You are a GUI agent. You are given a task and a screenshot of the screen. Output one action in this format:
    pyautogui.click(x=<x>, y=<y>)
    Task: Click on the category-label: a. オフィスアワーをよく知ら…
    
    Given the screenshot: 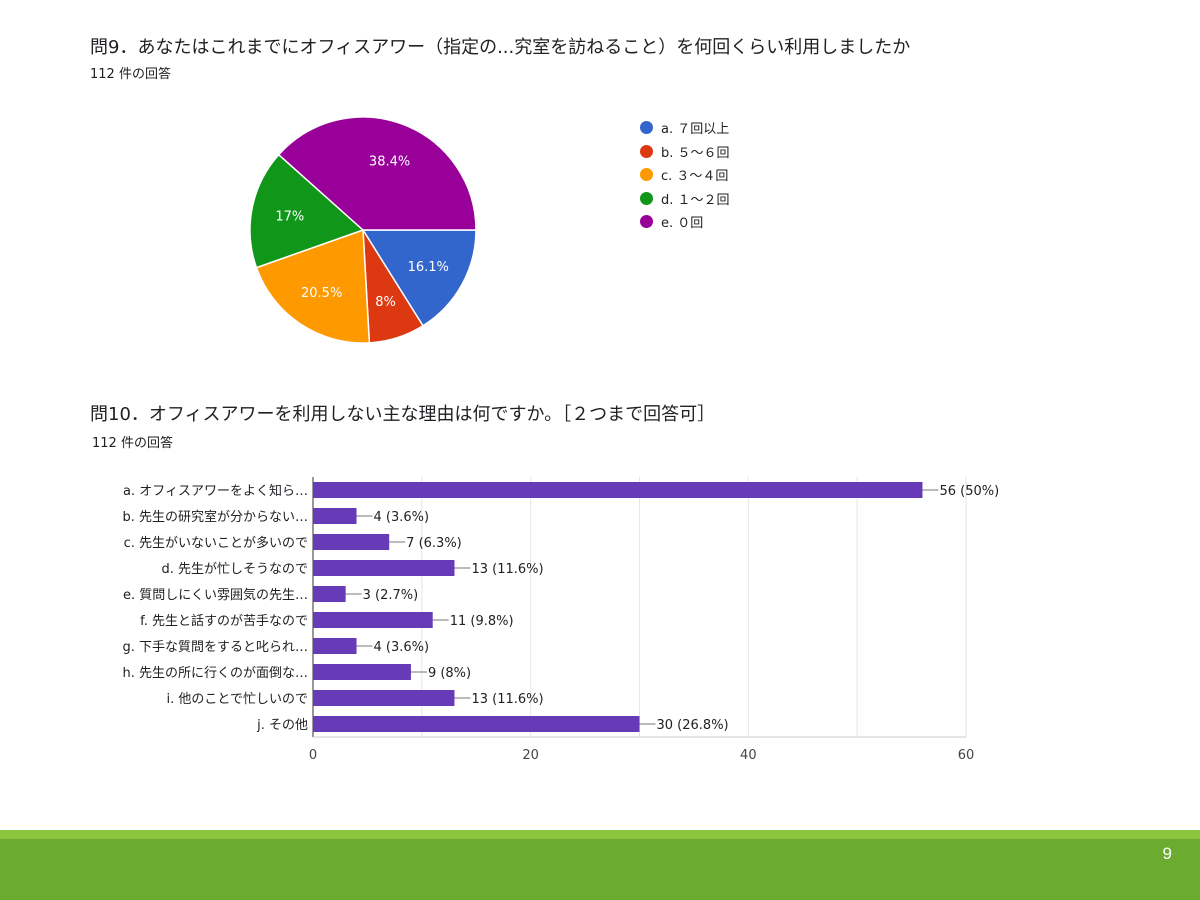 What is the action you would take?
    pyautogui.click(x=215, y=491)
    